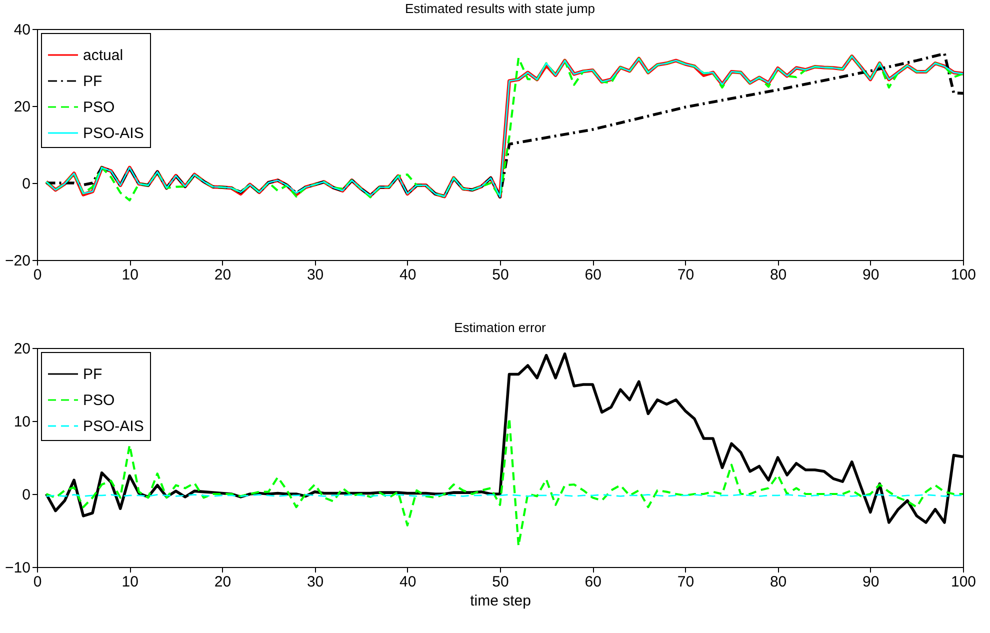  What do you see at coordinates (103, 55) in the screenshot?
I see `legend-label: actual` at bounding box center [103, 55].